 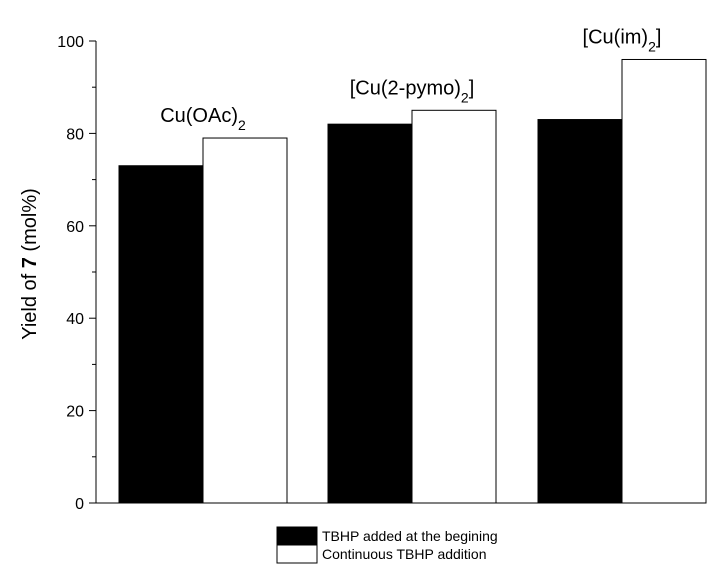 I want to click on y-tick-label: 40, so click(x=75, y=319).